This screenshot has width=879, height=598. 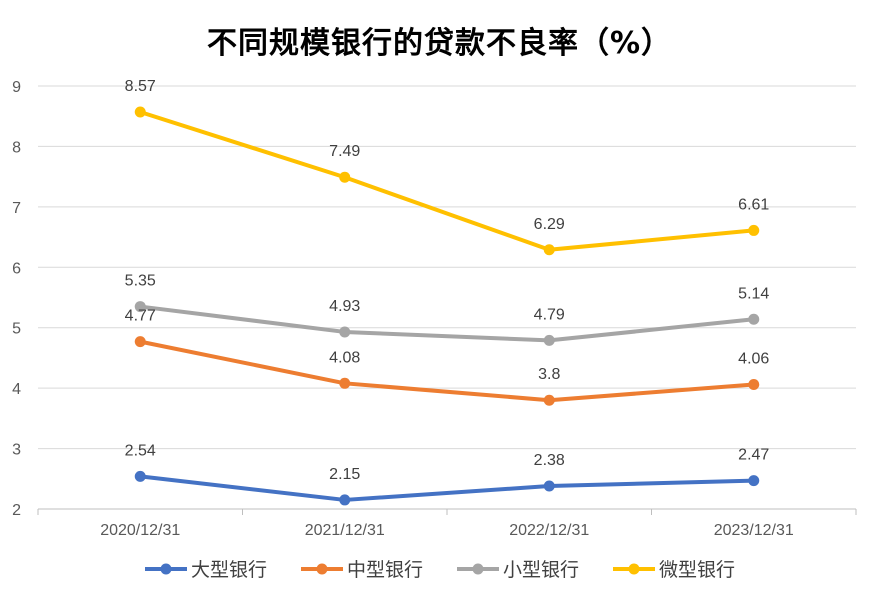 I want to click on y-tick-label: 4, so click(x=16, y=389).